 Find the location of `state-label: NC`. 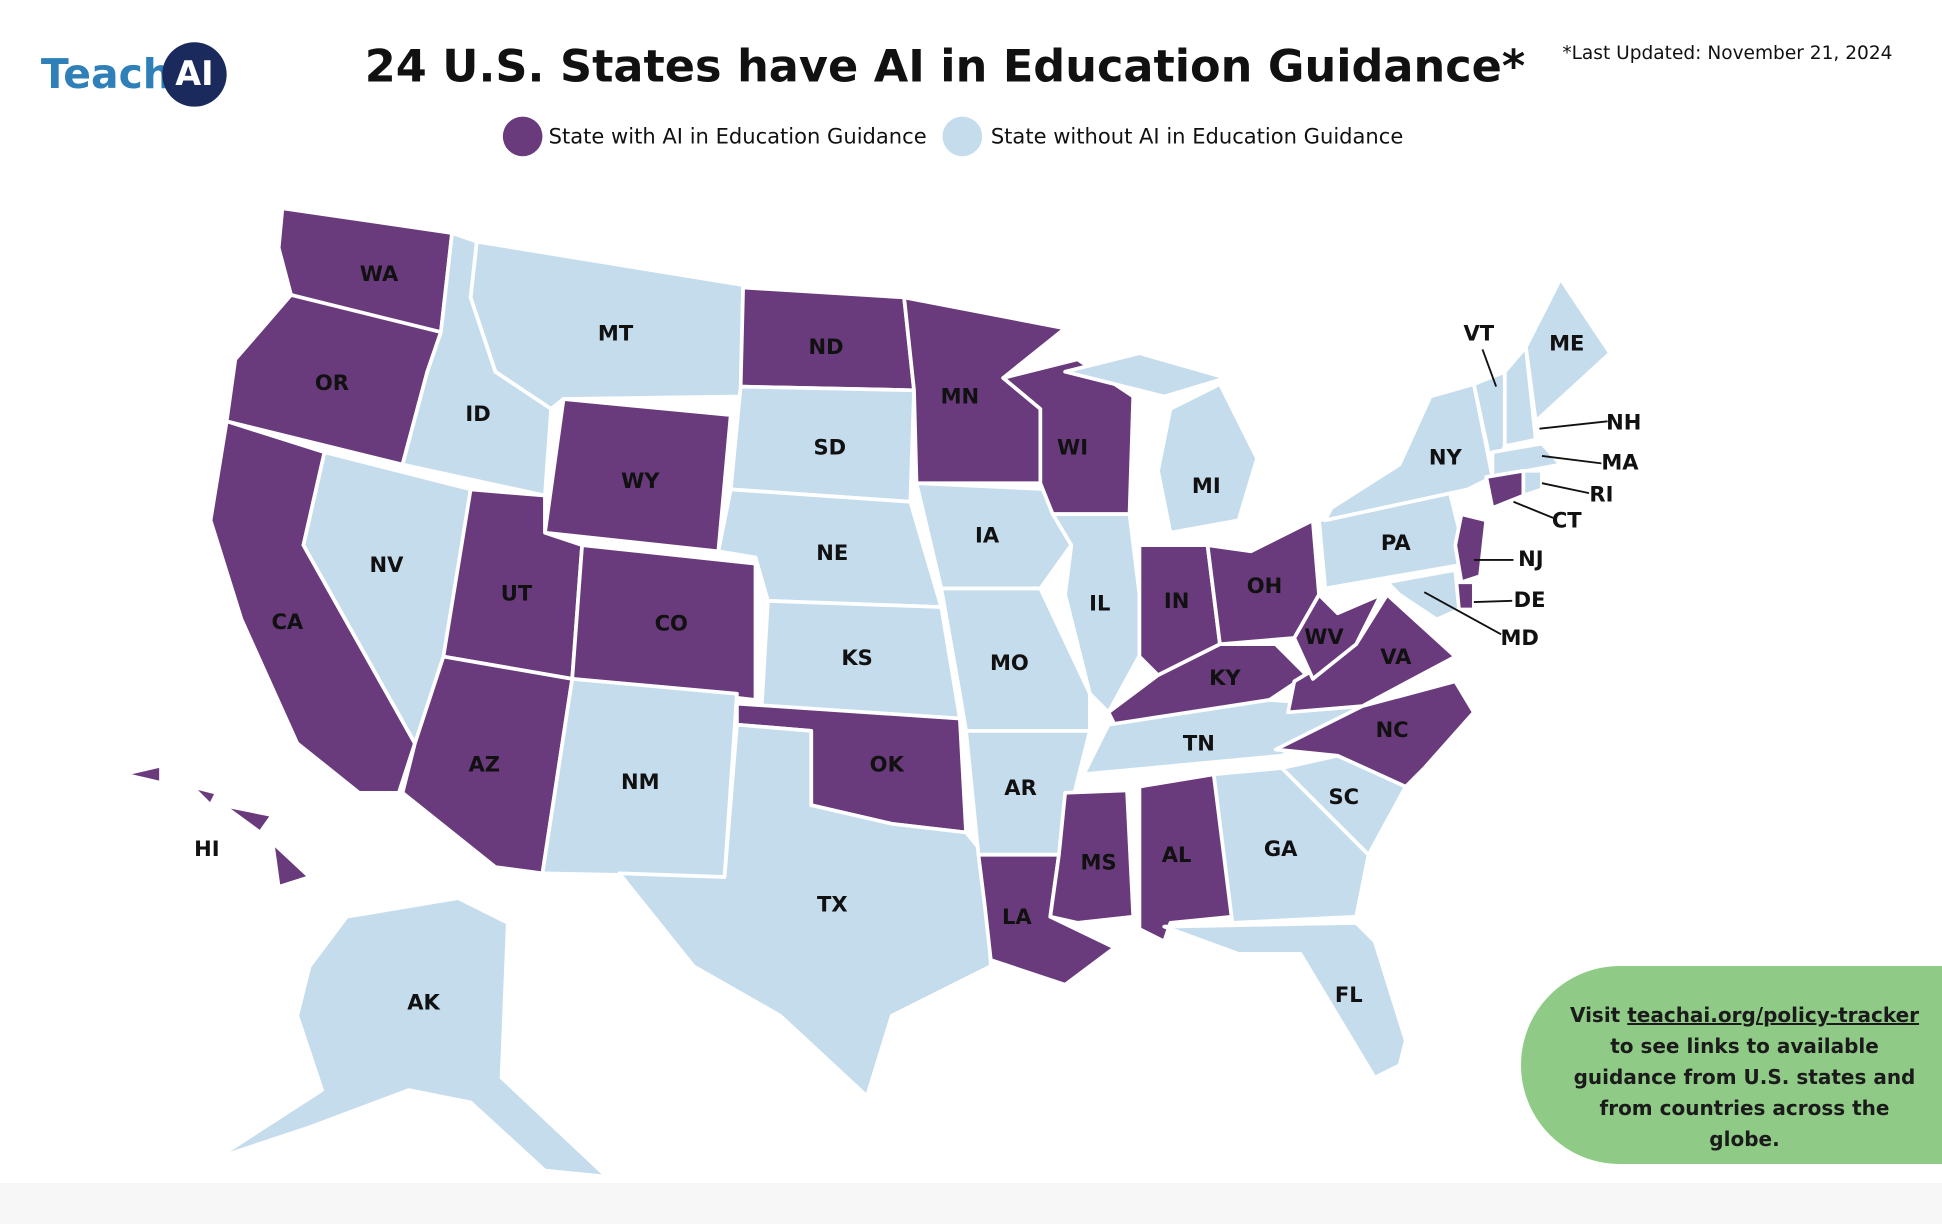

state-label: NC is located at coordinates (1392, 729).